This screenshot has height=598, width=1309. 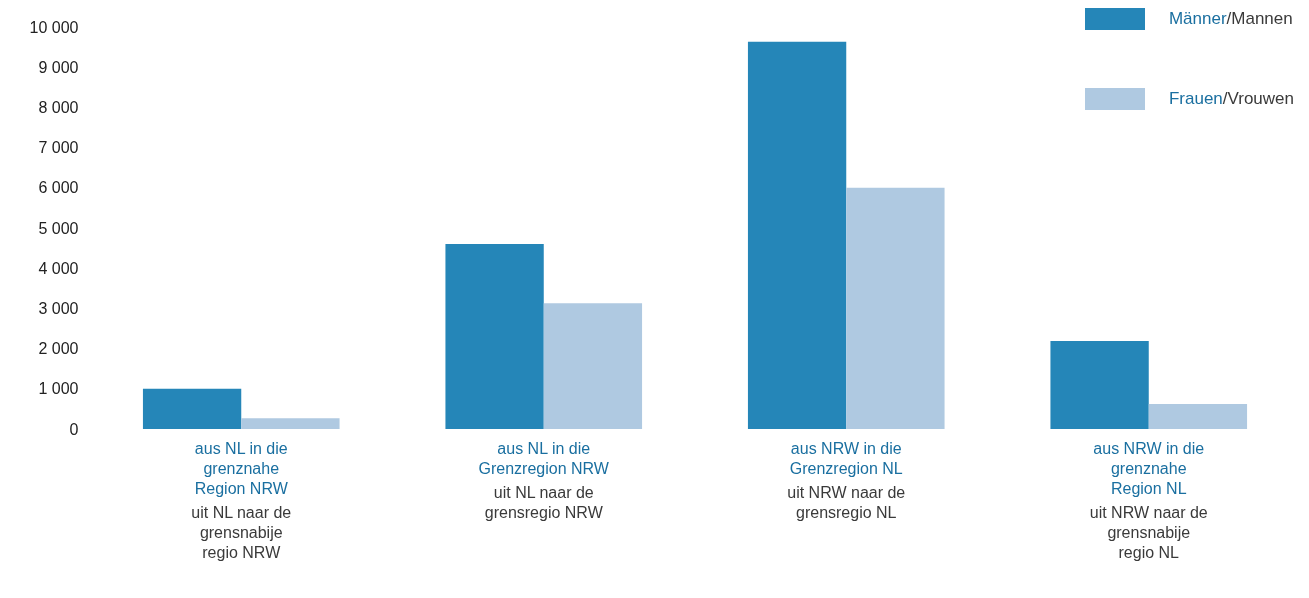 I want to click on y-tick-label: 8 000, so click(x=58, y=107).